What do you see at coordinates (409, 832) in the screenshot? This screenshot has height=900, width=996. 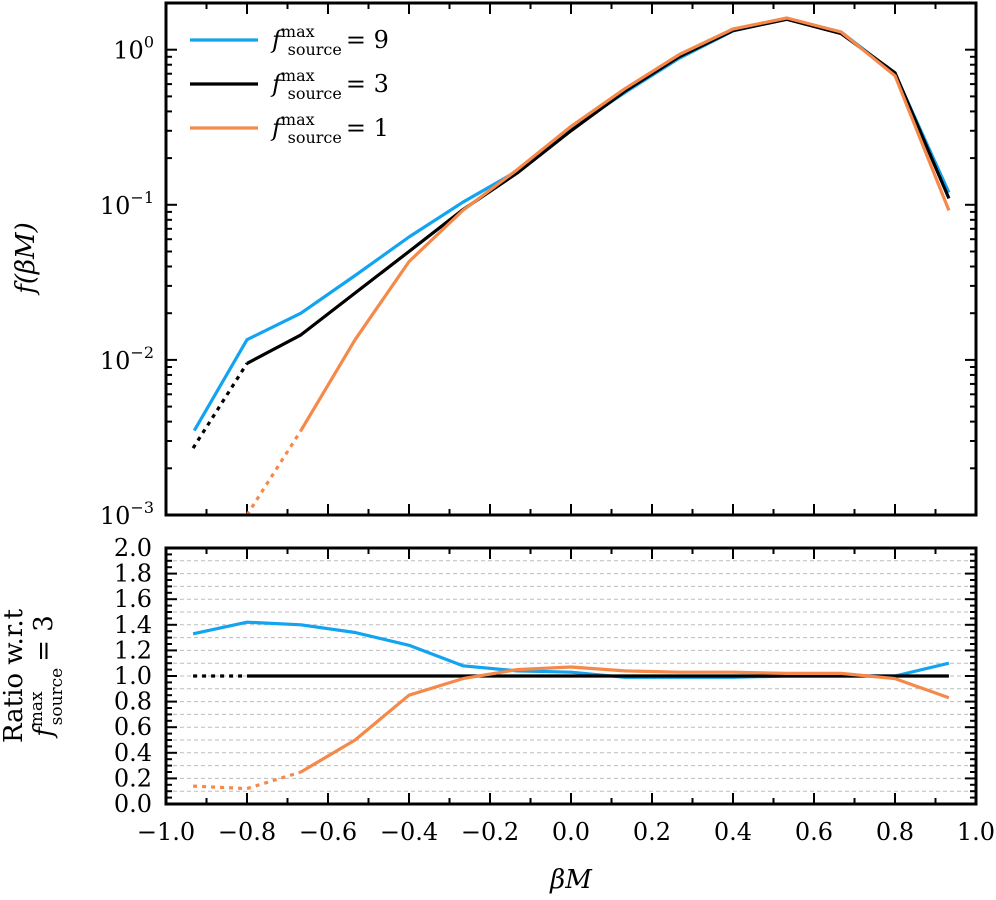 I see `bottom-xtick-label: −0.4` at bounding box center [409, 832].